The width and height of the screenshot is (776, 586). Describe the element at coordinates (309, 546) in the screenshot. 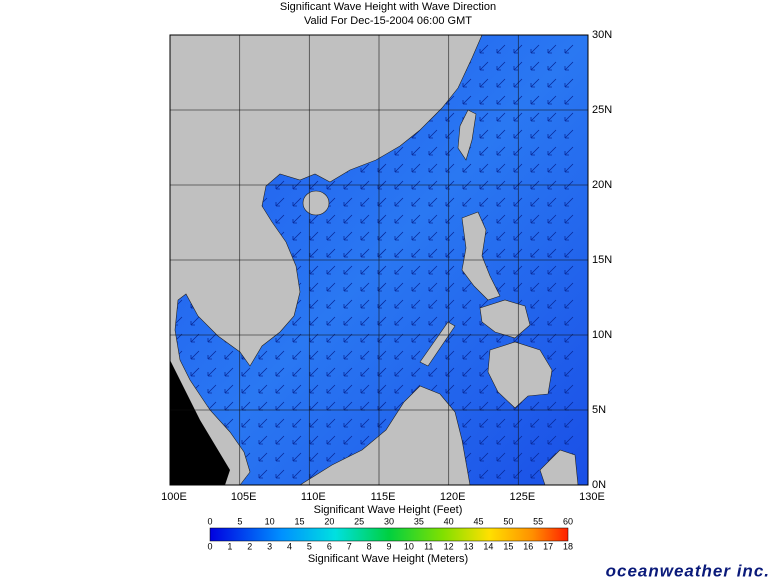

I see `meter-tick-label: 5` at that location.